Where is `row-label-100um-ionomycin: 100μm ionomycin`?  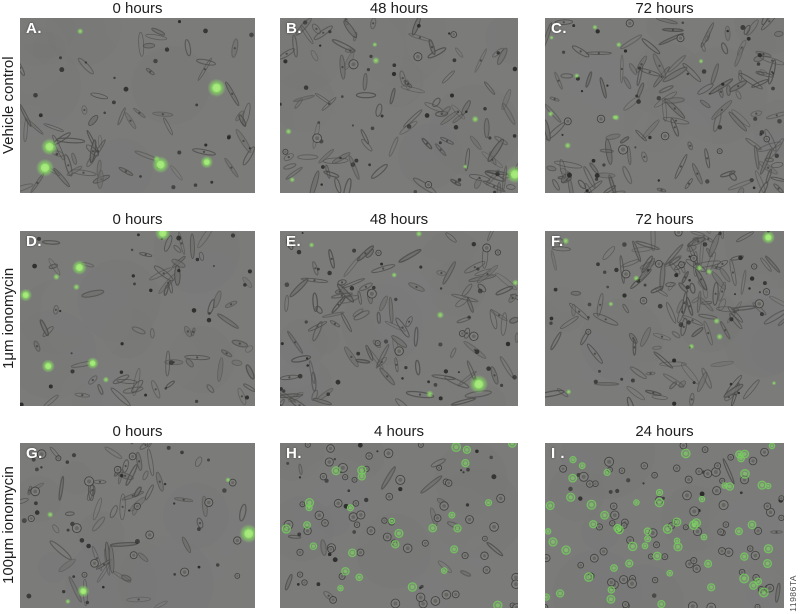 row-label-100um-ionomycin: 100μm ionomycin is located at coordinates (8, 525).